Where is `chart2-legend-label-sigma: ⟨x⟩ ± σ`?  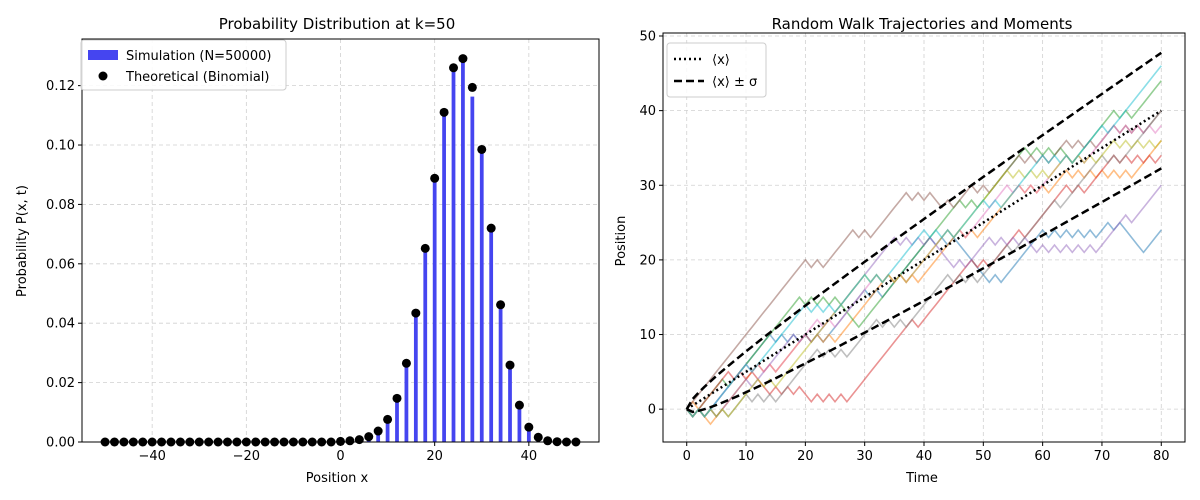
chart2-legend-label-sigma: ⟨x⟩ ± σ is located at coordinates (734, 82).